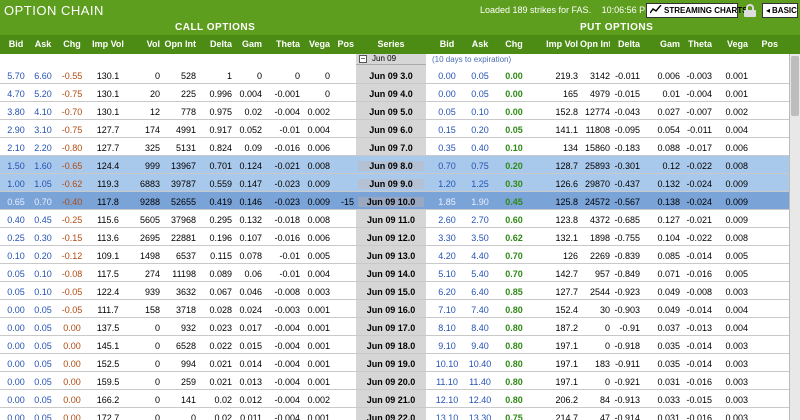 The image size is (800, 420). What do you see at coordinates (16, 238) in the screenshot?
I see `cell-call-bid: 0.25` at bounding box center [16, 238].